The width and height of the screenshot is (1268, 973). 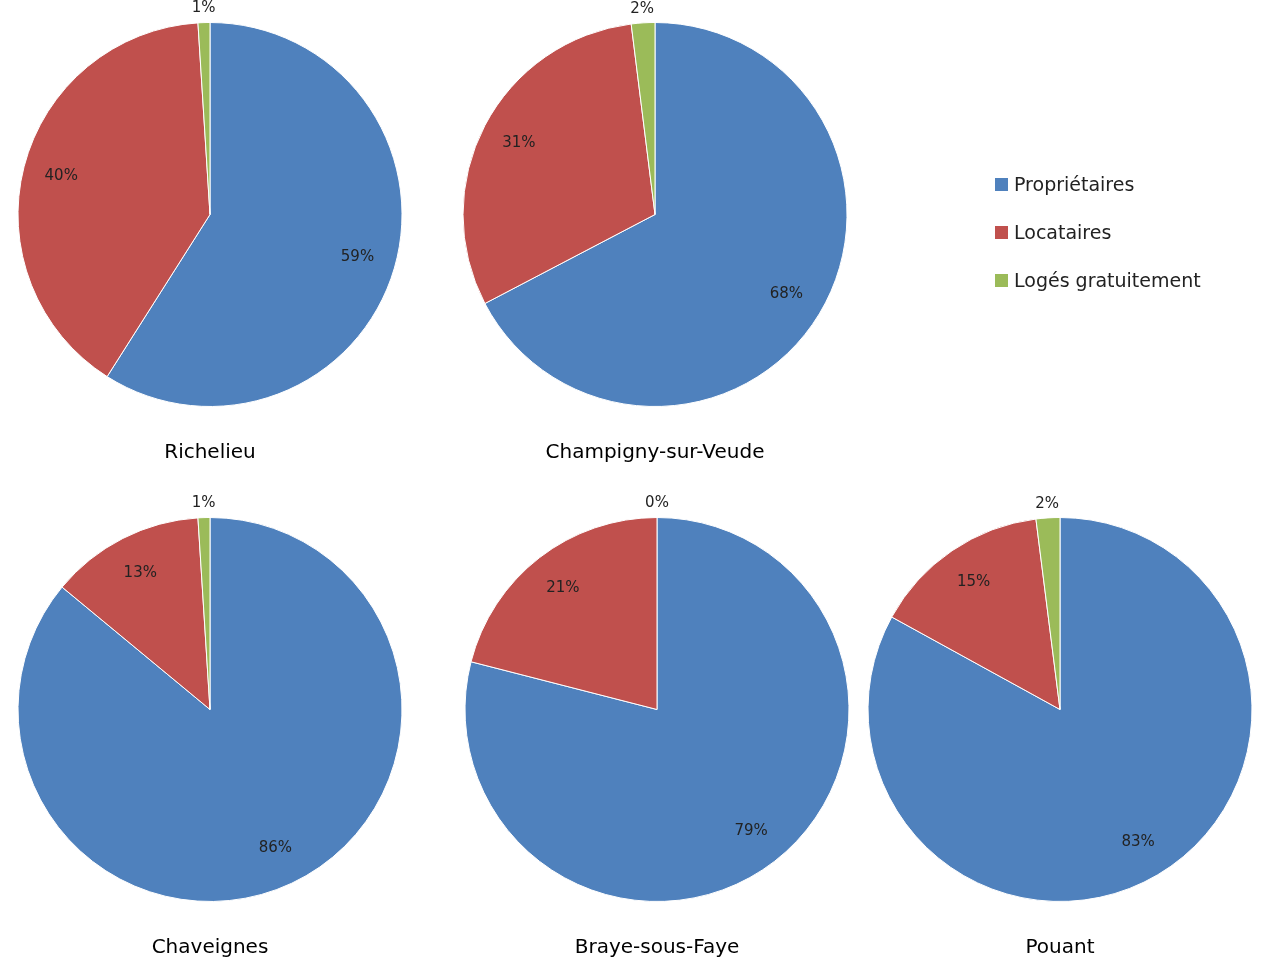 I want to click on data-label: 13%, so click(x=140, y=571).